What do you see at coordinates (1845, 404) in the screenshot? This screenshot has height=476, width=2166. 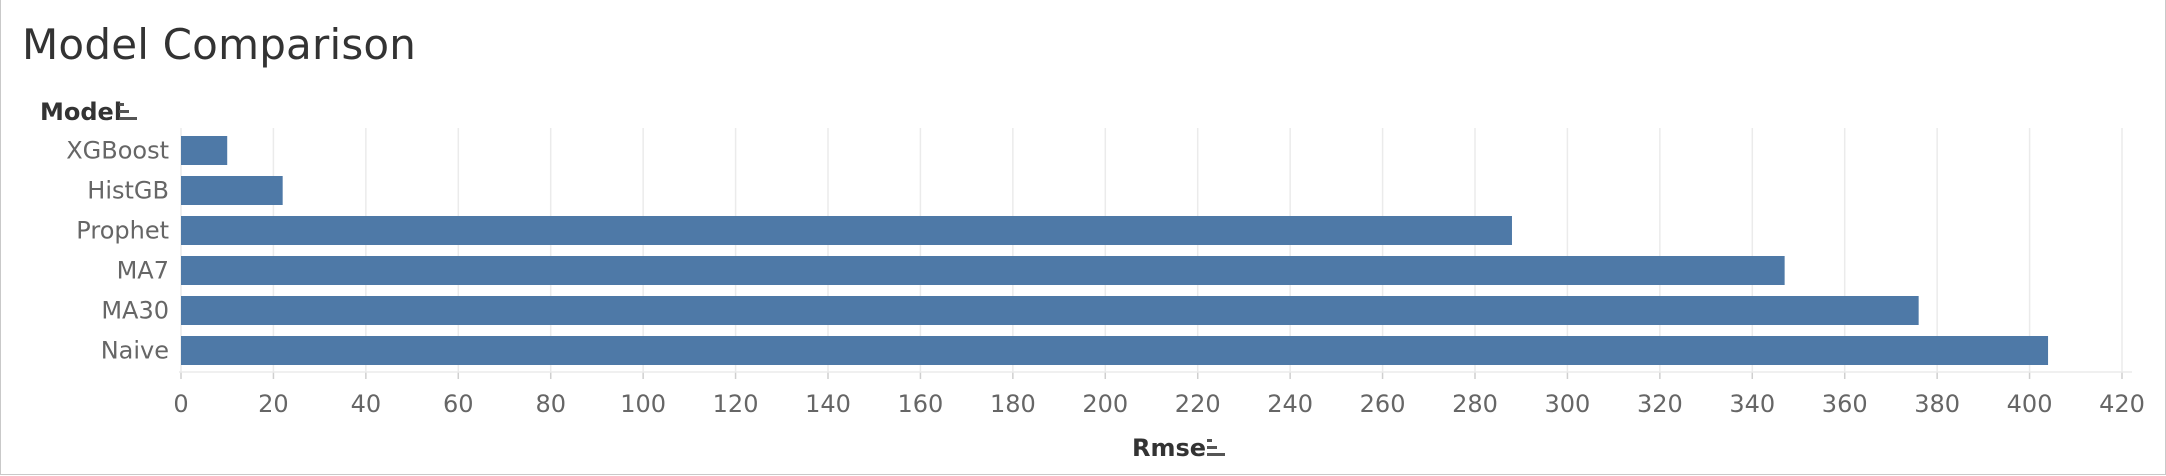 I see `x-tick-label: 360` at bounding box center [1845, 404].